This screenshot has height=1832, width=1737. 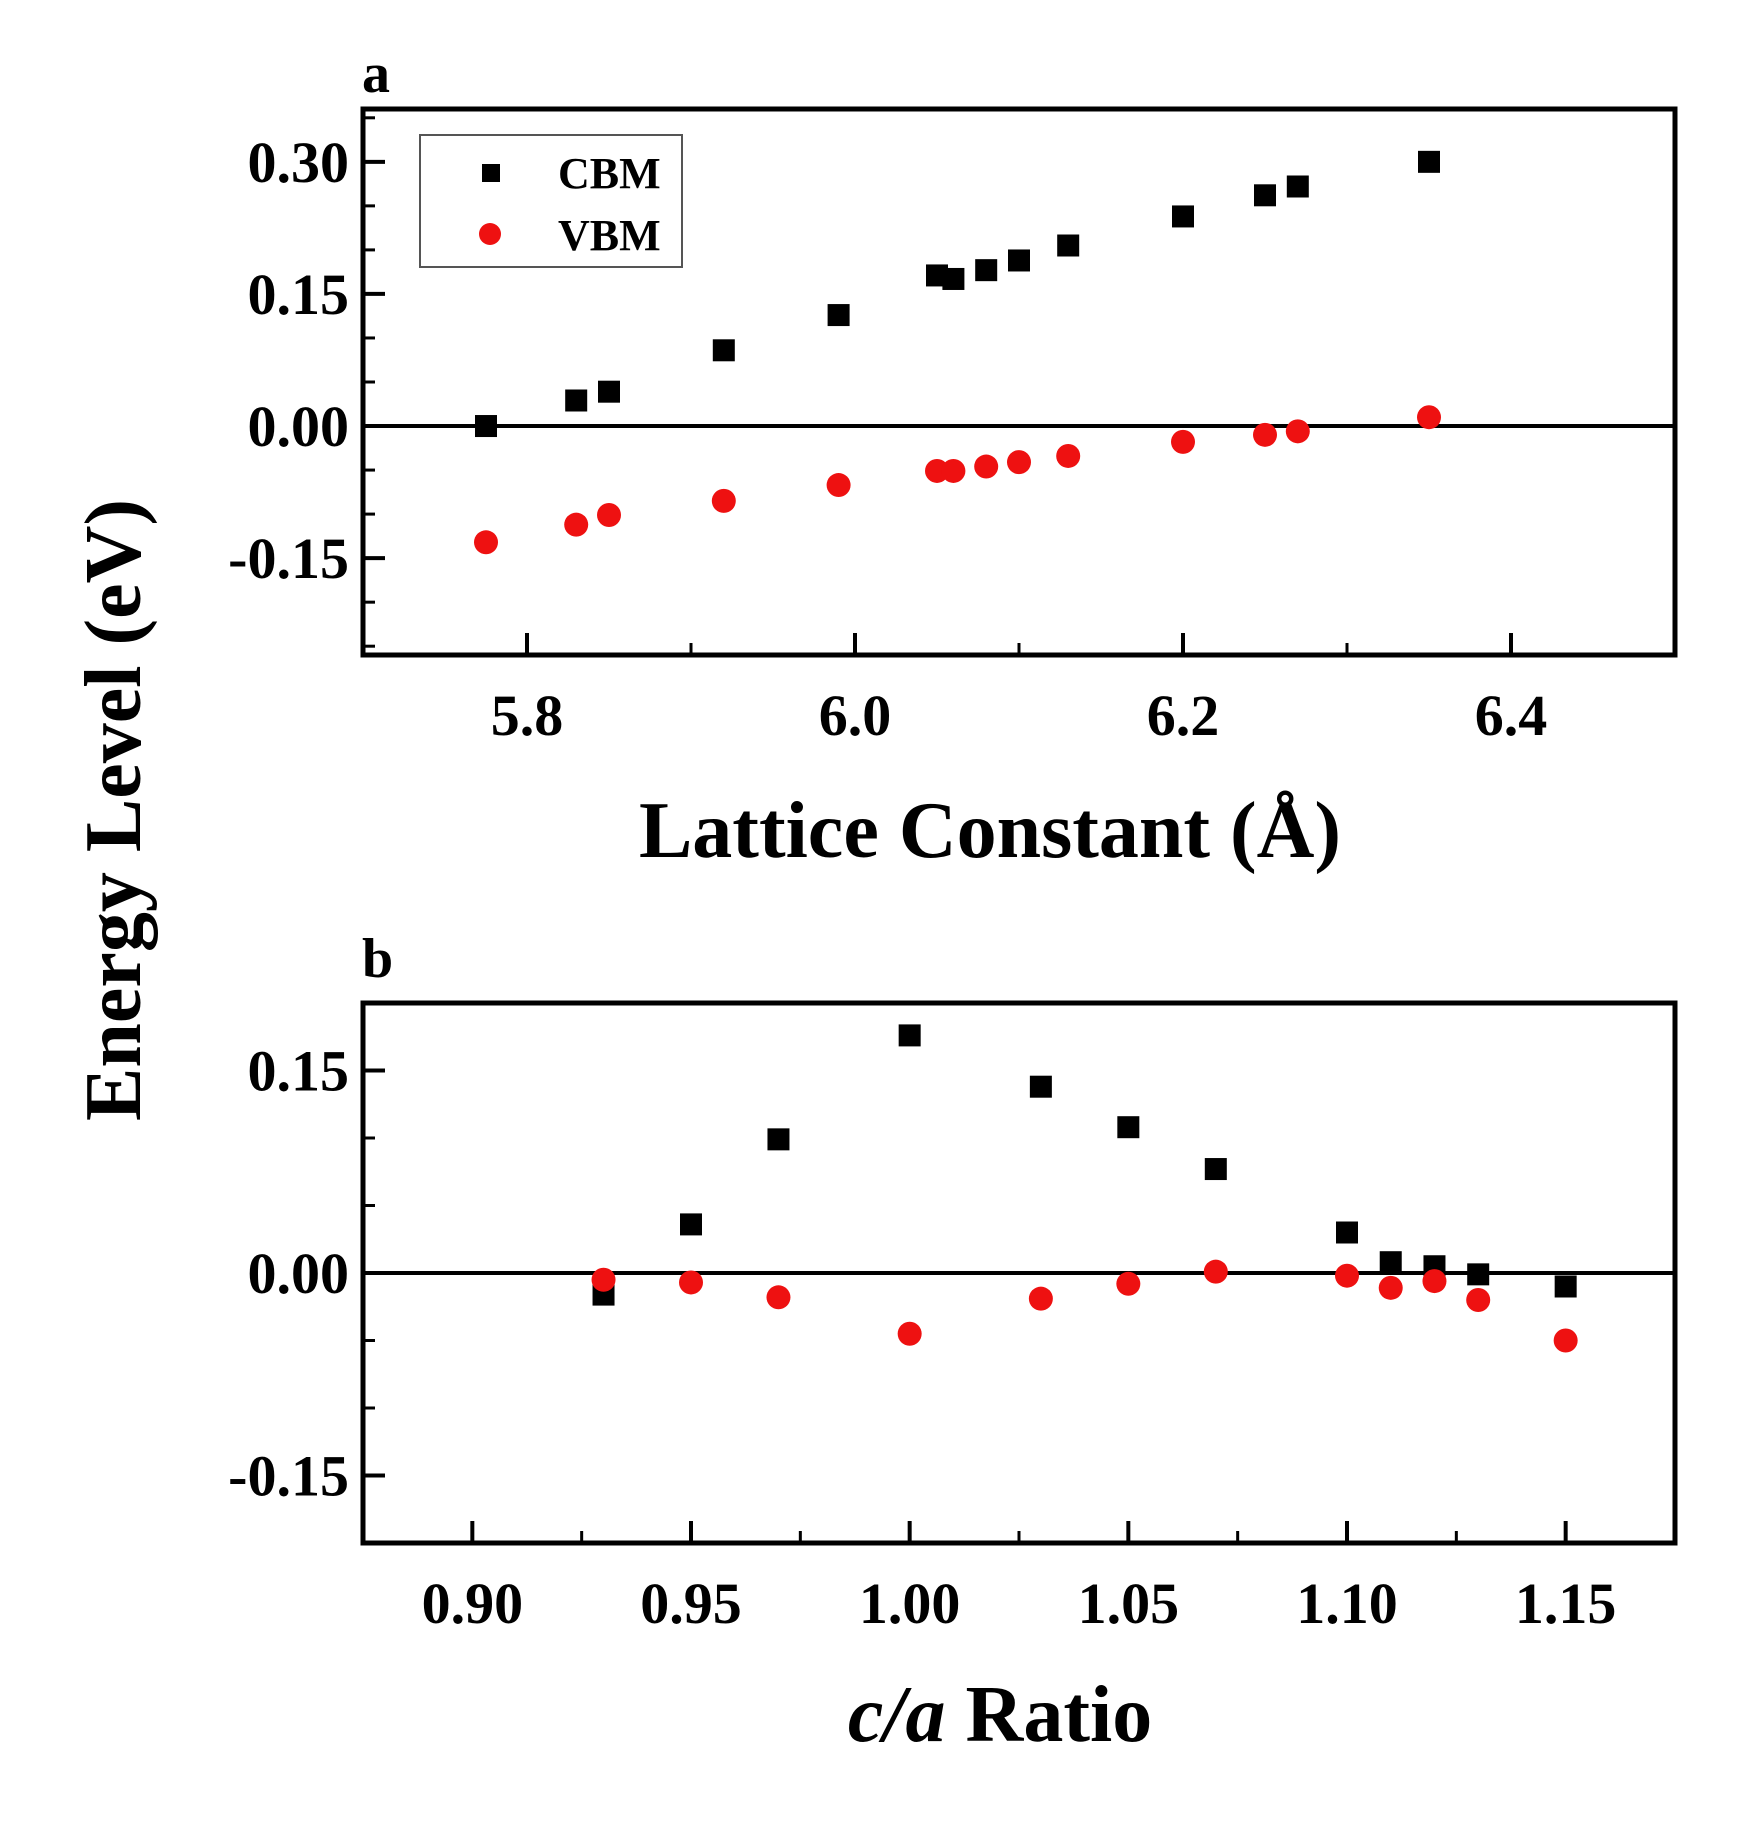 What do you see at coordinates (1566, 1603) in the screenshot?
I see `x-tick-label: 1.15` at bounding box center [1566, 1603].